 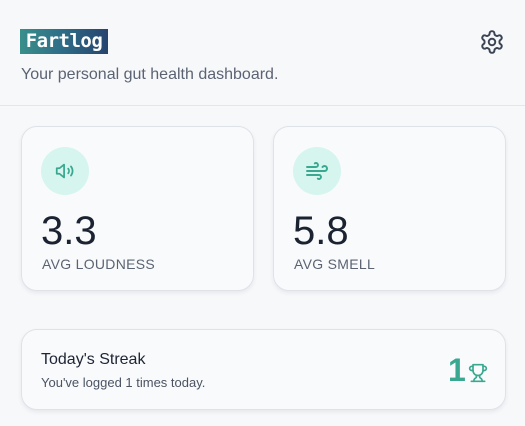 I want to click on smell-icon-badge, so click(x=317, y=171).